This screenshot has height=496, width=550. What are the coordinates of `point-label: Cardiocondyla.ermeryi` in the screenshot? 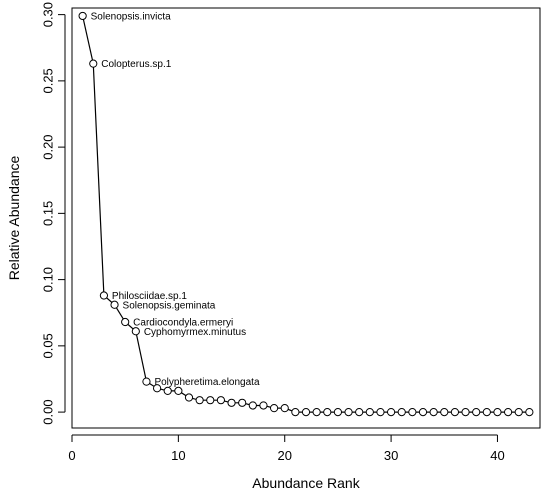 It's located at (183, 323).